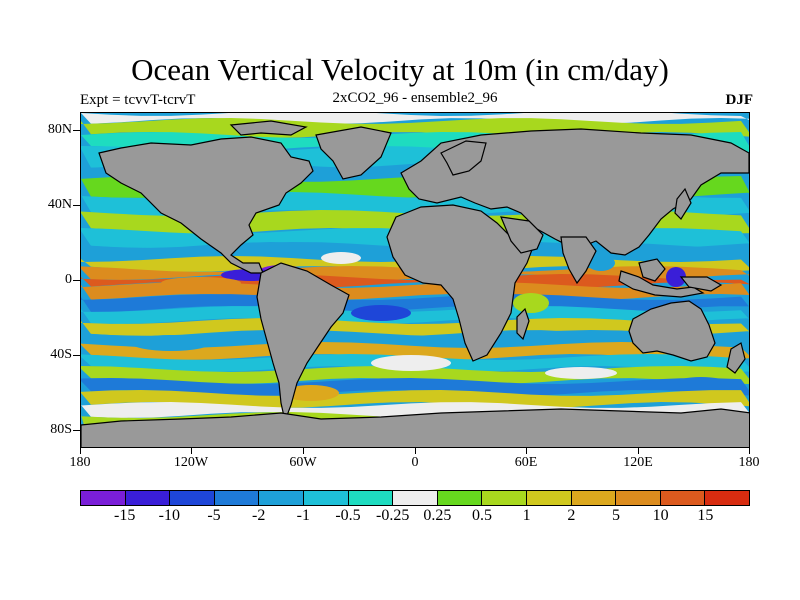 Image resolution: width=800 pixels, height=600 pixels. I want to click on colorbar-label: -10, so click(169, 515).